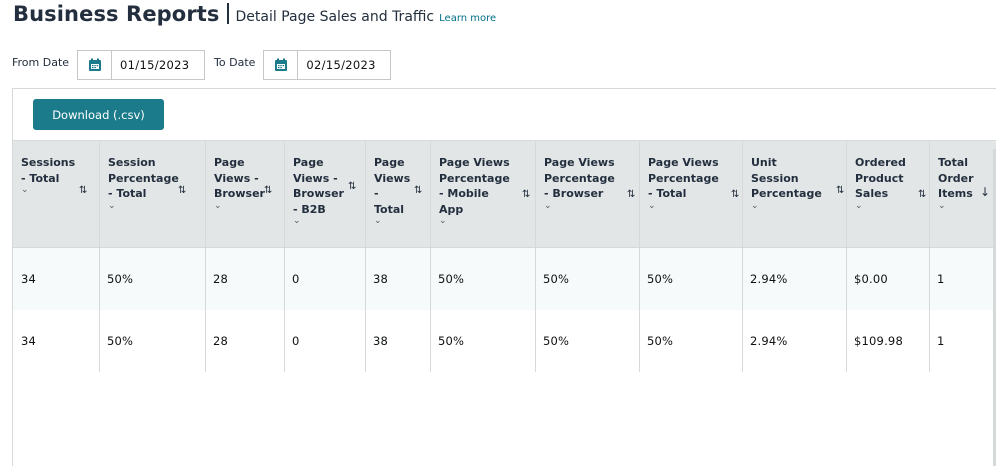  I want to click on column-header-label: Unit Session Percentage, so click(786, 178).